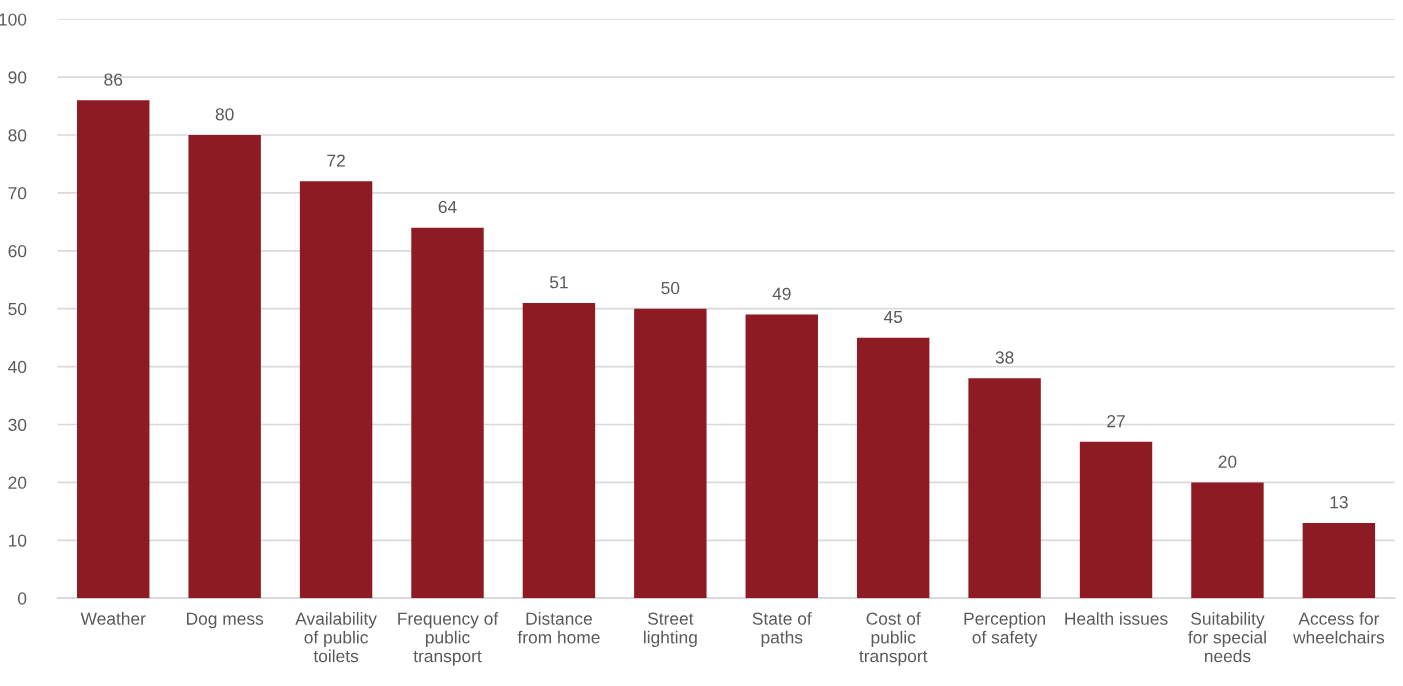 Image resolution: width=1403 pixels, height=686 pixels. Describe the element at coordinates (1004, 629) in the screenshot. I see `x-tick-label: Perception of safety` at that location.